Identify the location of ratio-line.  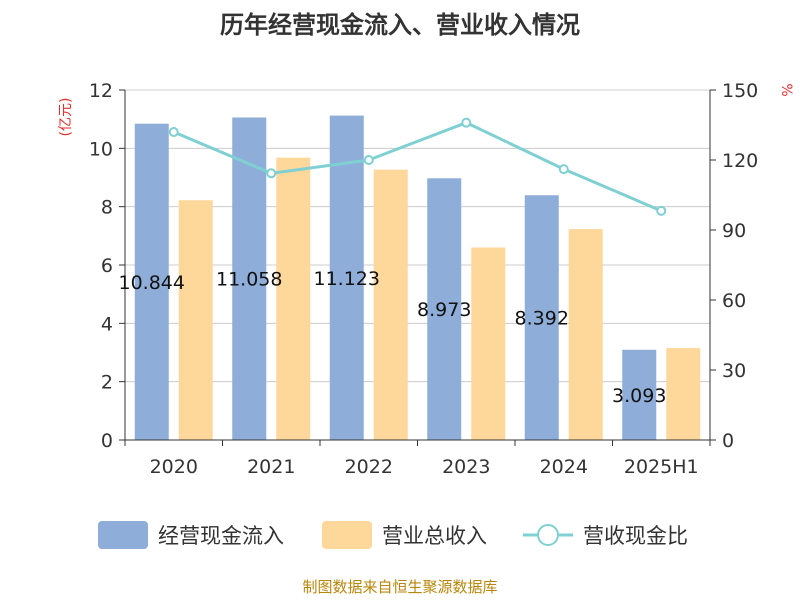
(417, 166).